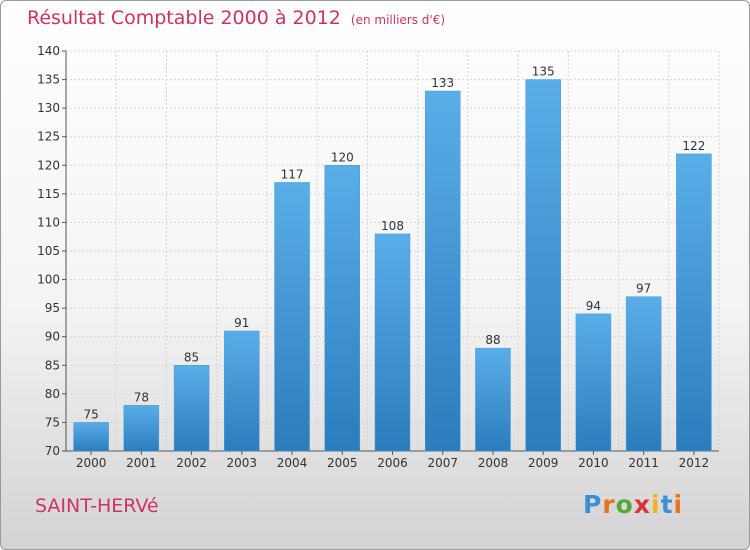 The image size is (750, 550). Describe the element at coordinates (241, 323) in the screenshot. I see `data-label: 91` at that location.